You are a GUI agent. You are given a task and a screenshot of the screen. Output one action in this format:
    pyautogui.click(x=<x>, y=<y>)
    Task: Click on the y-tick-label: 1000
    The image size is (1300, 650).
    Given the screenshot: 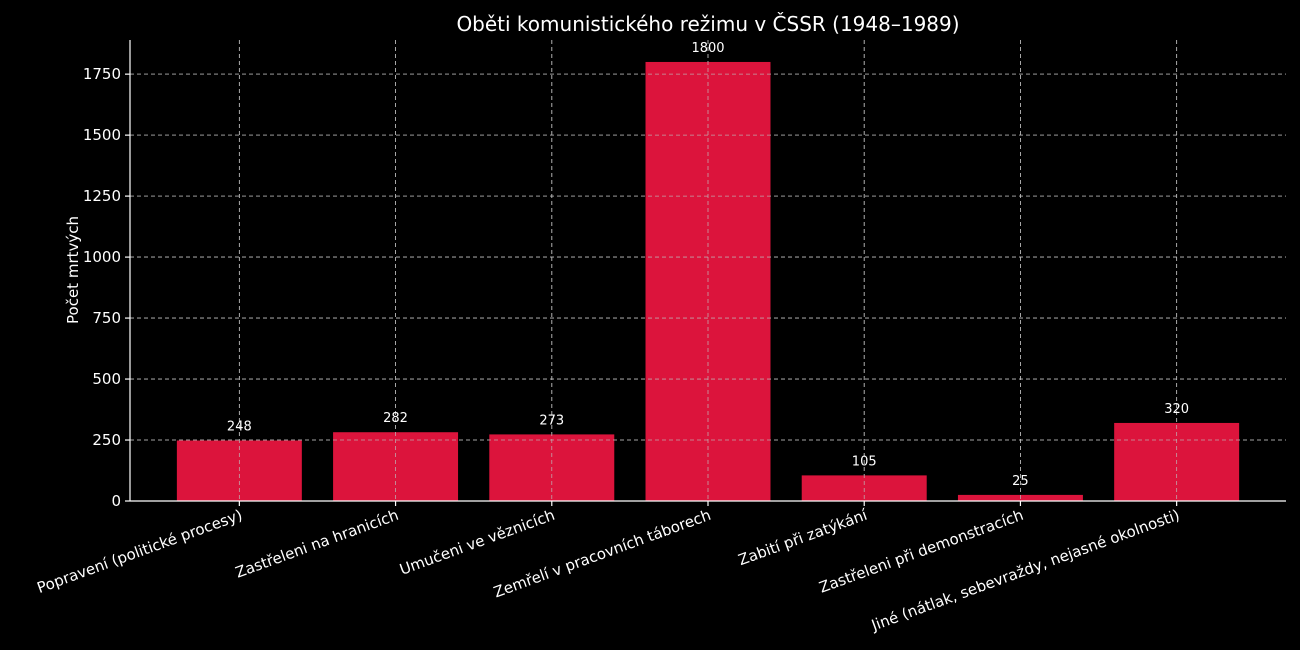 What is the action you would take?
    pyautogui.click(x=102, y=257)
    